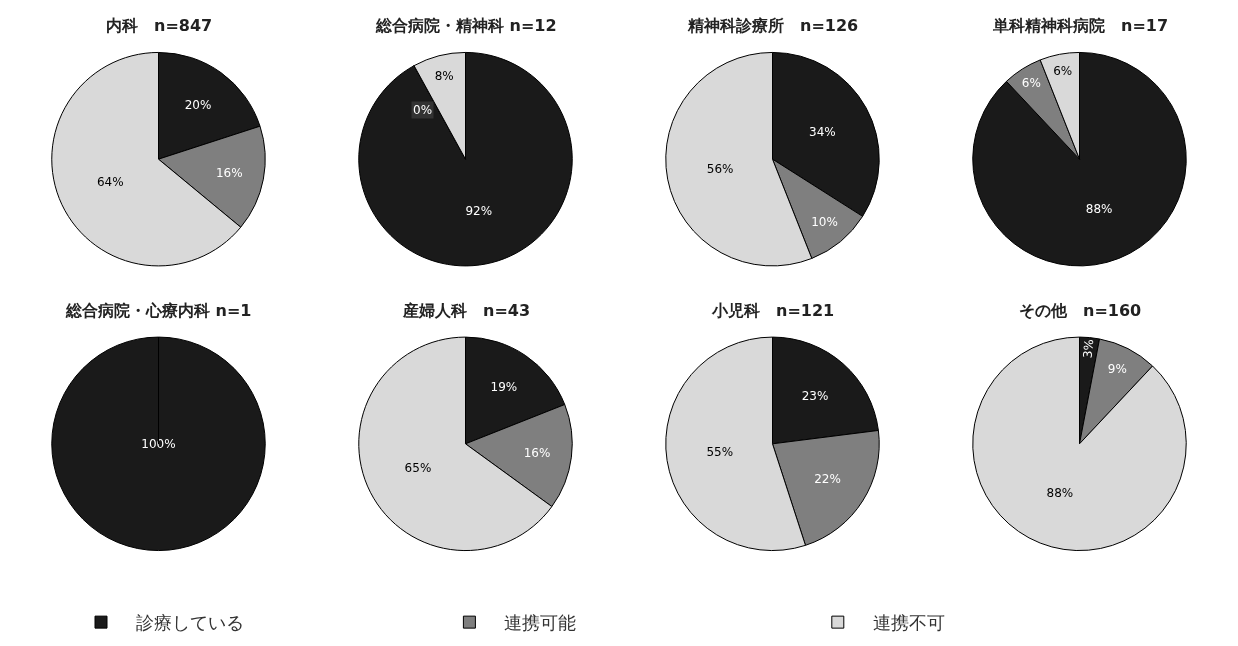  What do you see at coordinates (773, 25) in the screenshot?
I see `chart-title: 精神科診療所 n=126` at bounding box center [773, 25].